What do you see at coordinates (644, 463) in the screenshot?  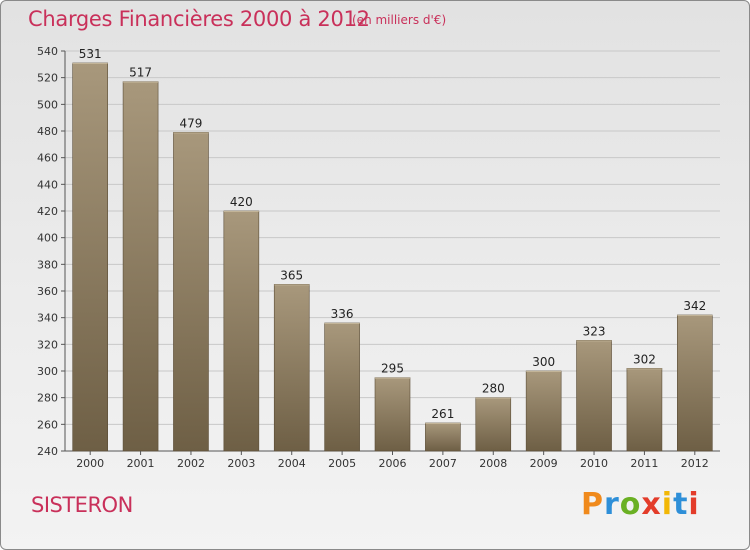 I see `x-tick-label: 2011` at bounding box center [644, 463].